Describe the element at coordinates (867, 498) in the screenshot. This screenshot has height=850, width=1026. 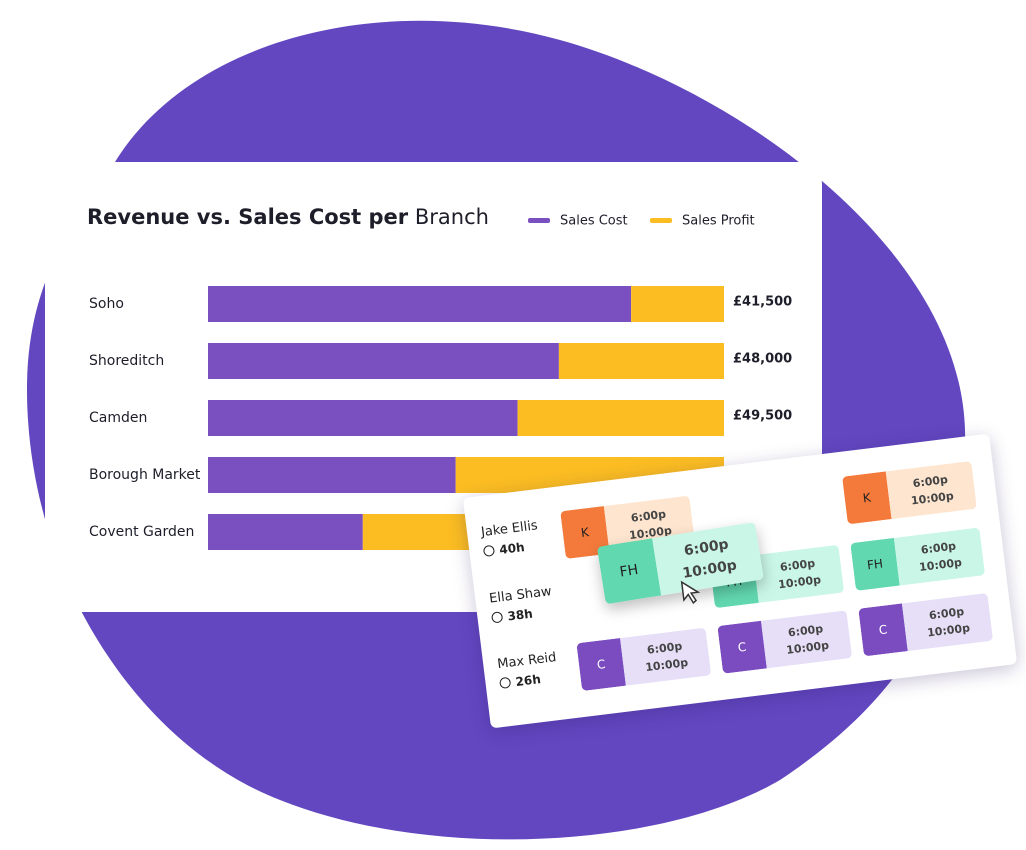
I see `shift-code: K` at that location.